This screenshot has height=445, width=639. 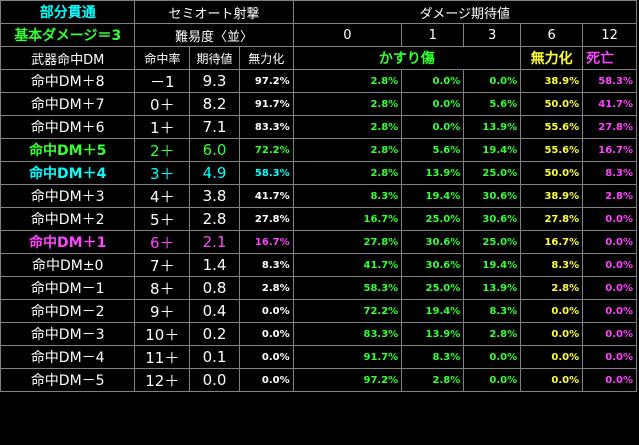 What do you see at coordinates (68, 196) in the screenshot?
I see `weapon-dm-cell: 命中DM＋3` at bounding box center [68, 196].